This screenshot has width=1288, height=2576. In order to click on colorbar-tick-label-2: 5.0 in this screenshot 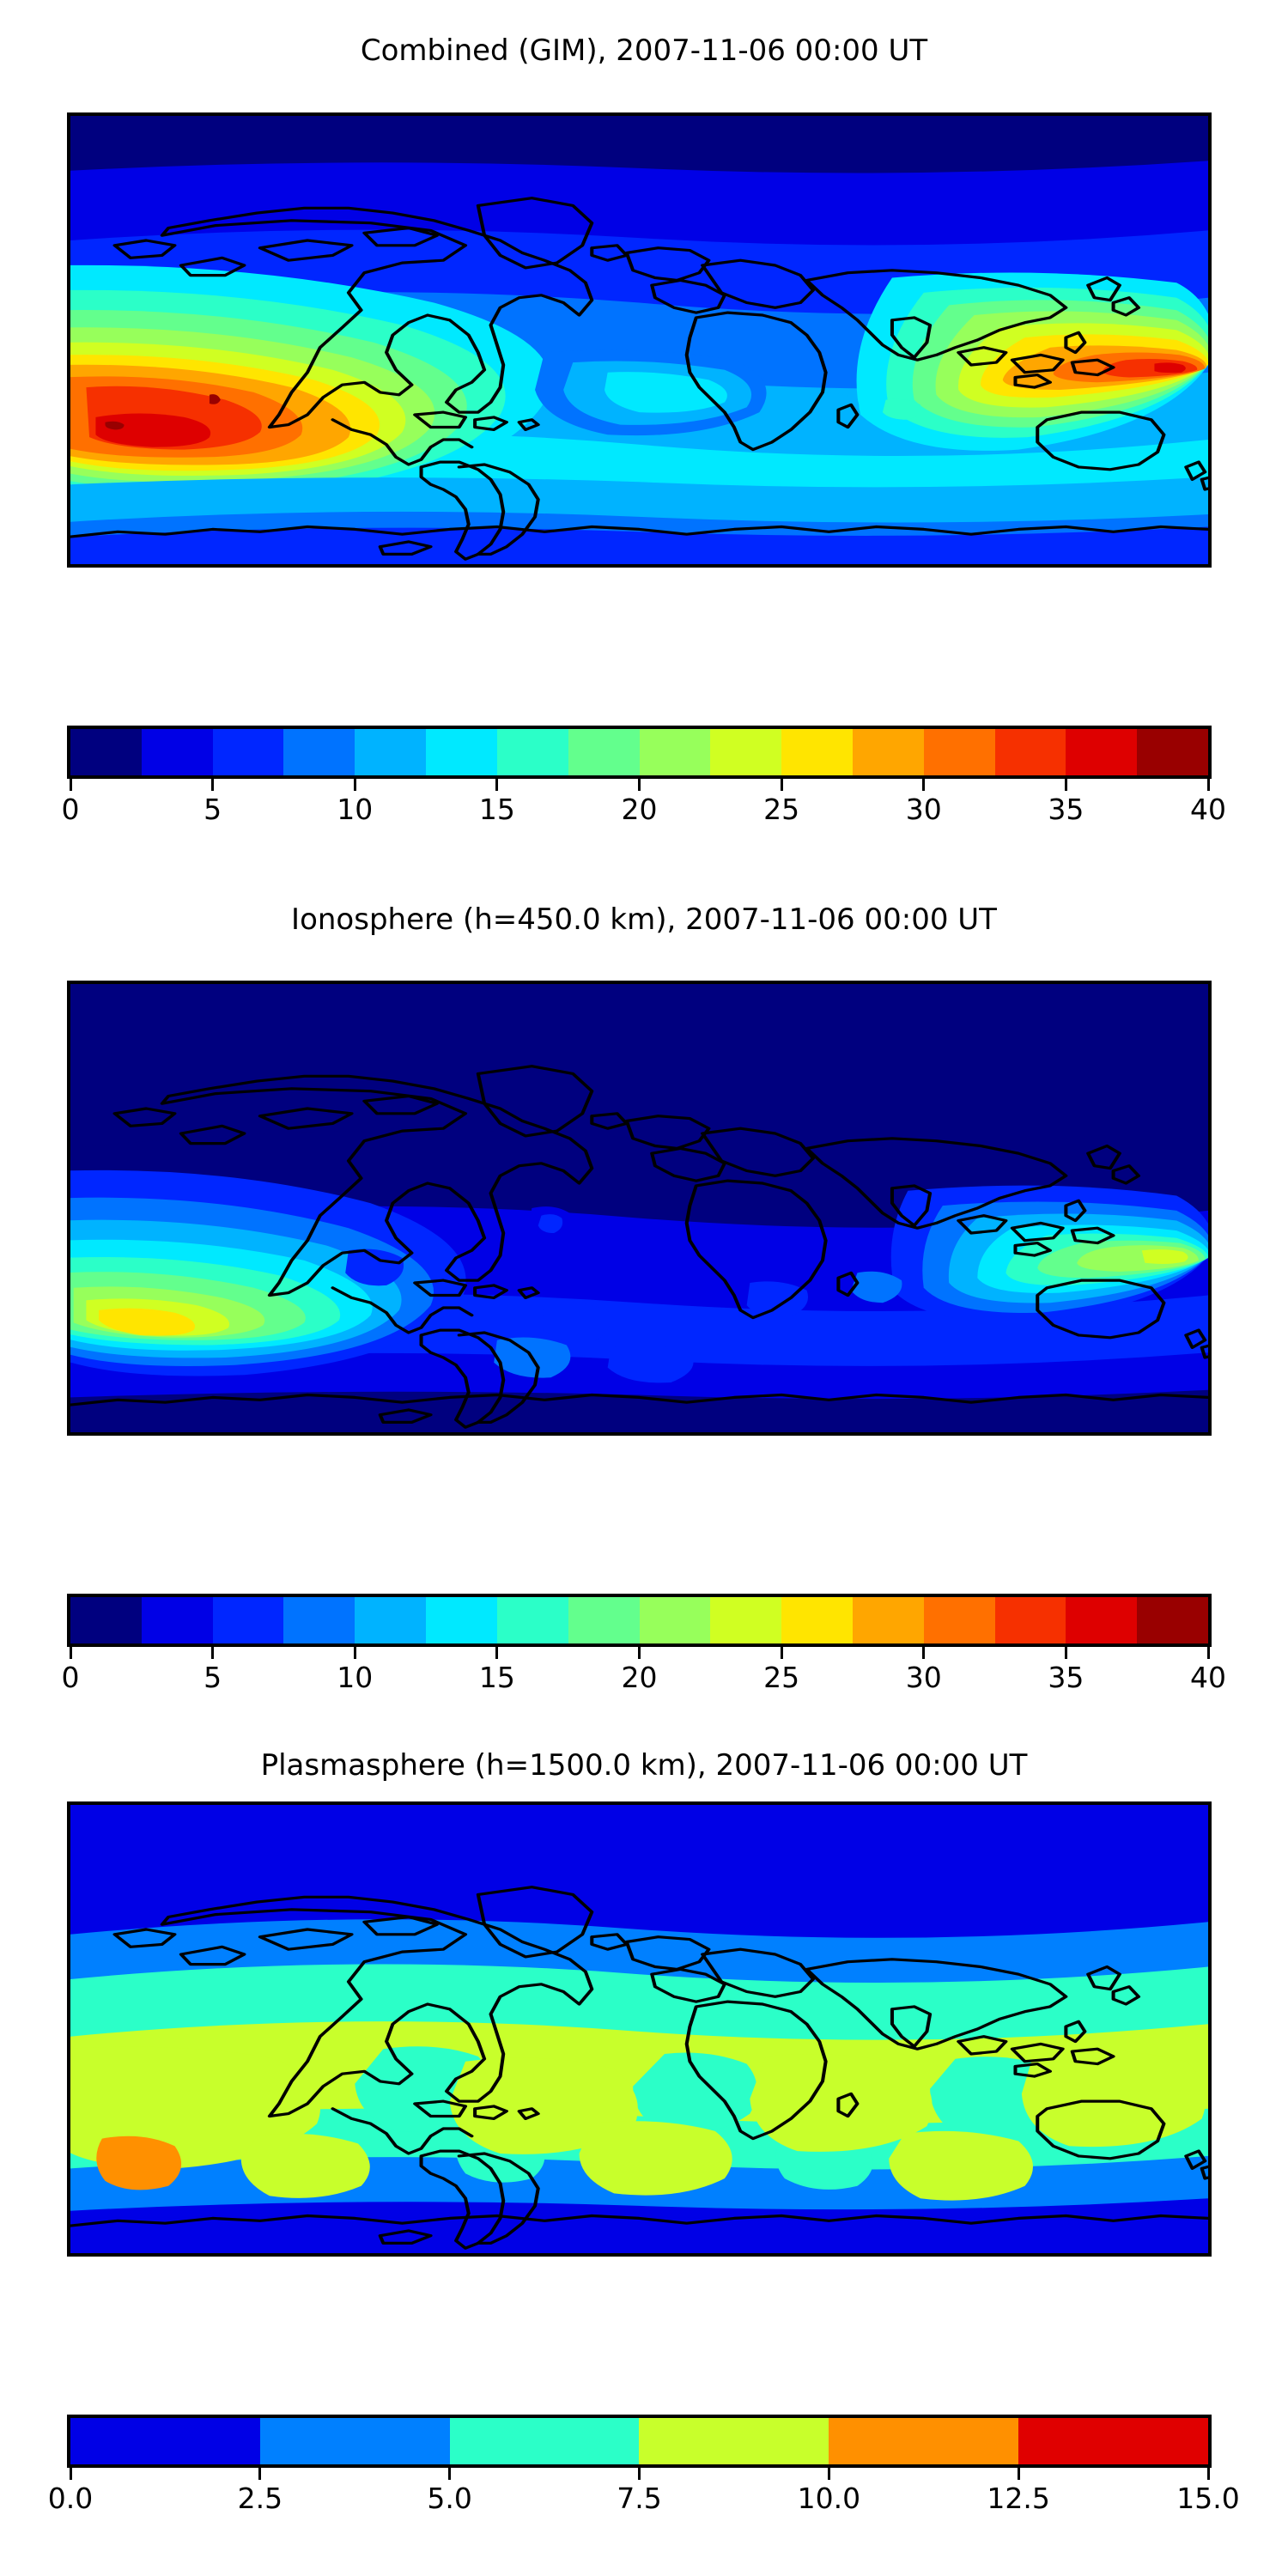, I will do `click(450, 2499)`.